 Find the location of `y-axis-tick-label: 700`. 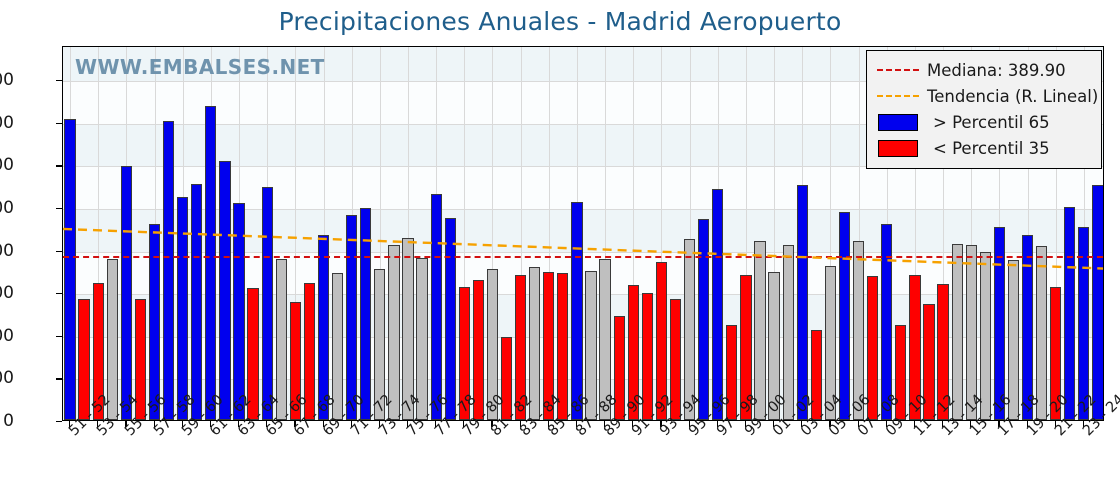

y-axis-tick-label: 700 is located at coordinates (7, 122).